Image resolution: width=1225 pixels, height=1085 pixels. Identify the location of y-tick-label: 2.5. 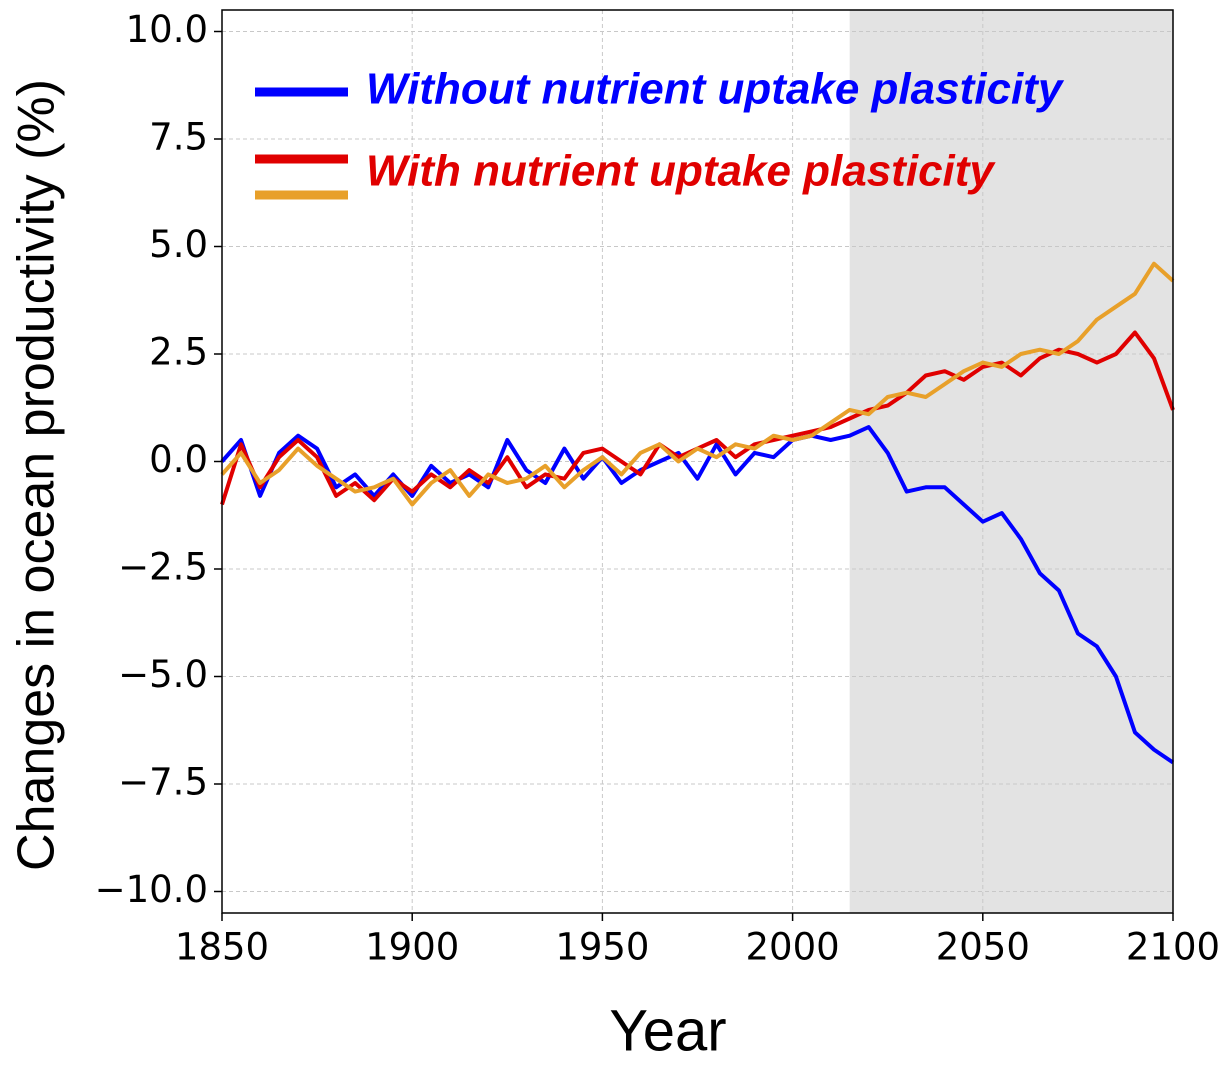
(178, 352).